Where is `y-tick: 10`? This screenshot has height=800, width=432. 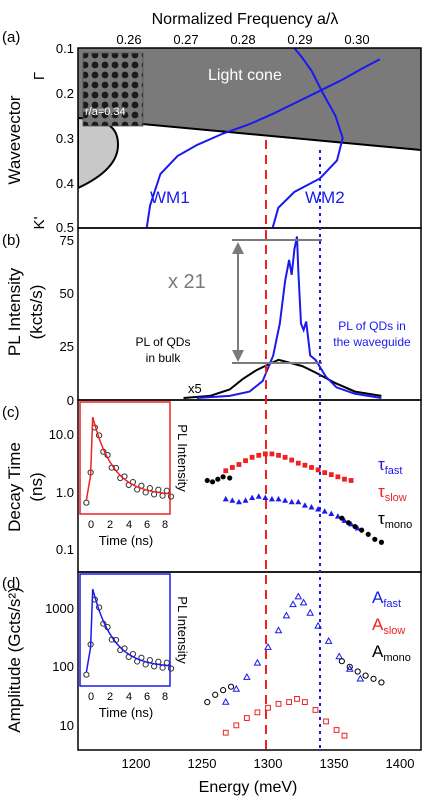 y-tick: 10 is located at coordinates (67, 725).